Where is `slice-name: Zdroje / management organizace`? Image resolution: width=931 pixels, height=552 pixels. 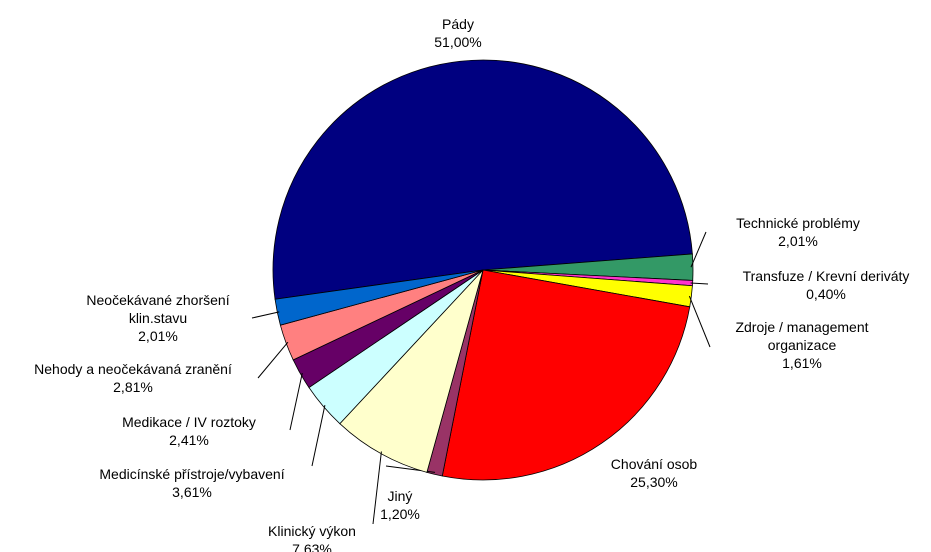 slice-name: Zdroje / management organizace is located at coordinates (802, 336).